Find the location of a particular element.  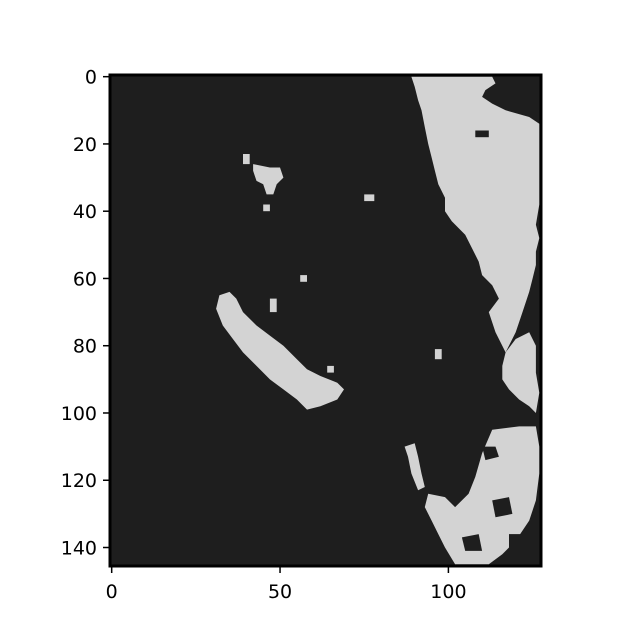

mask-region-right-middle-strip is located at coordinates (521, 372).